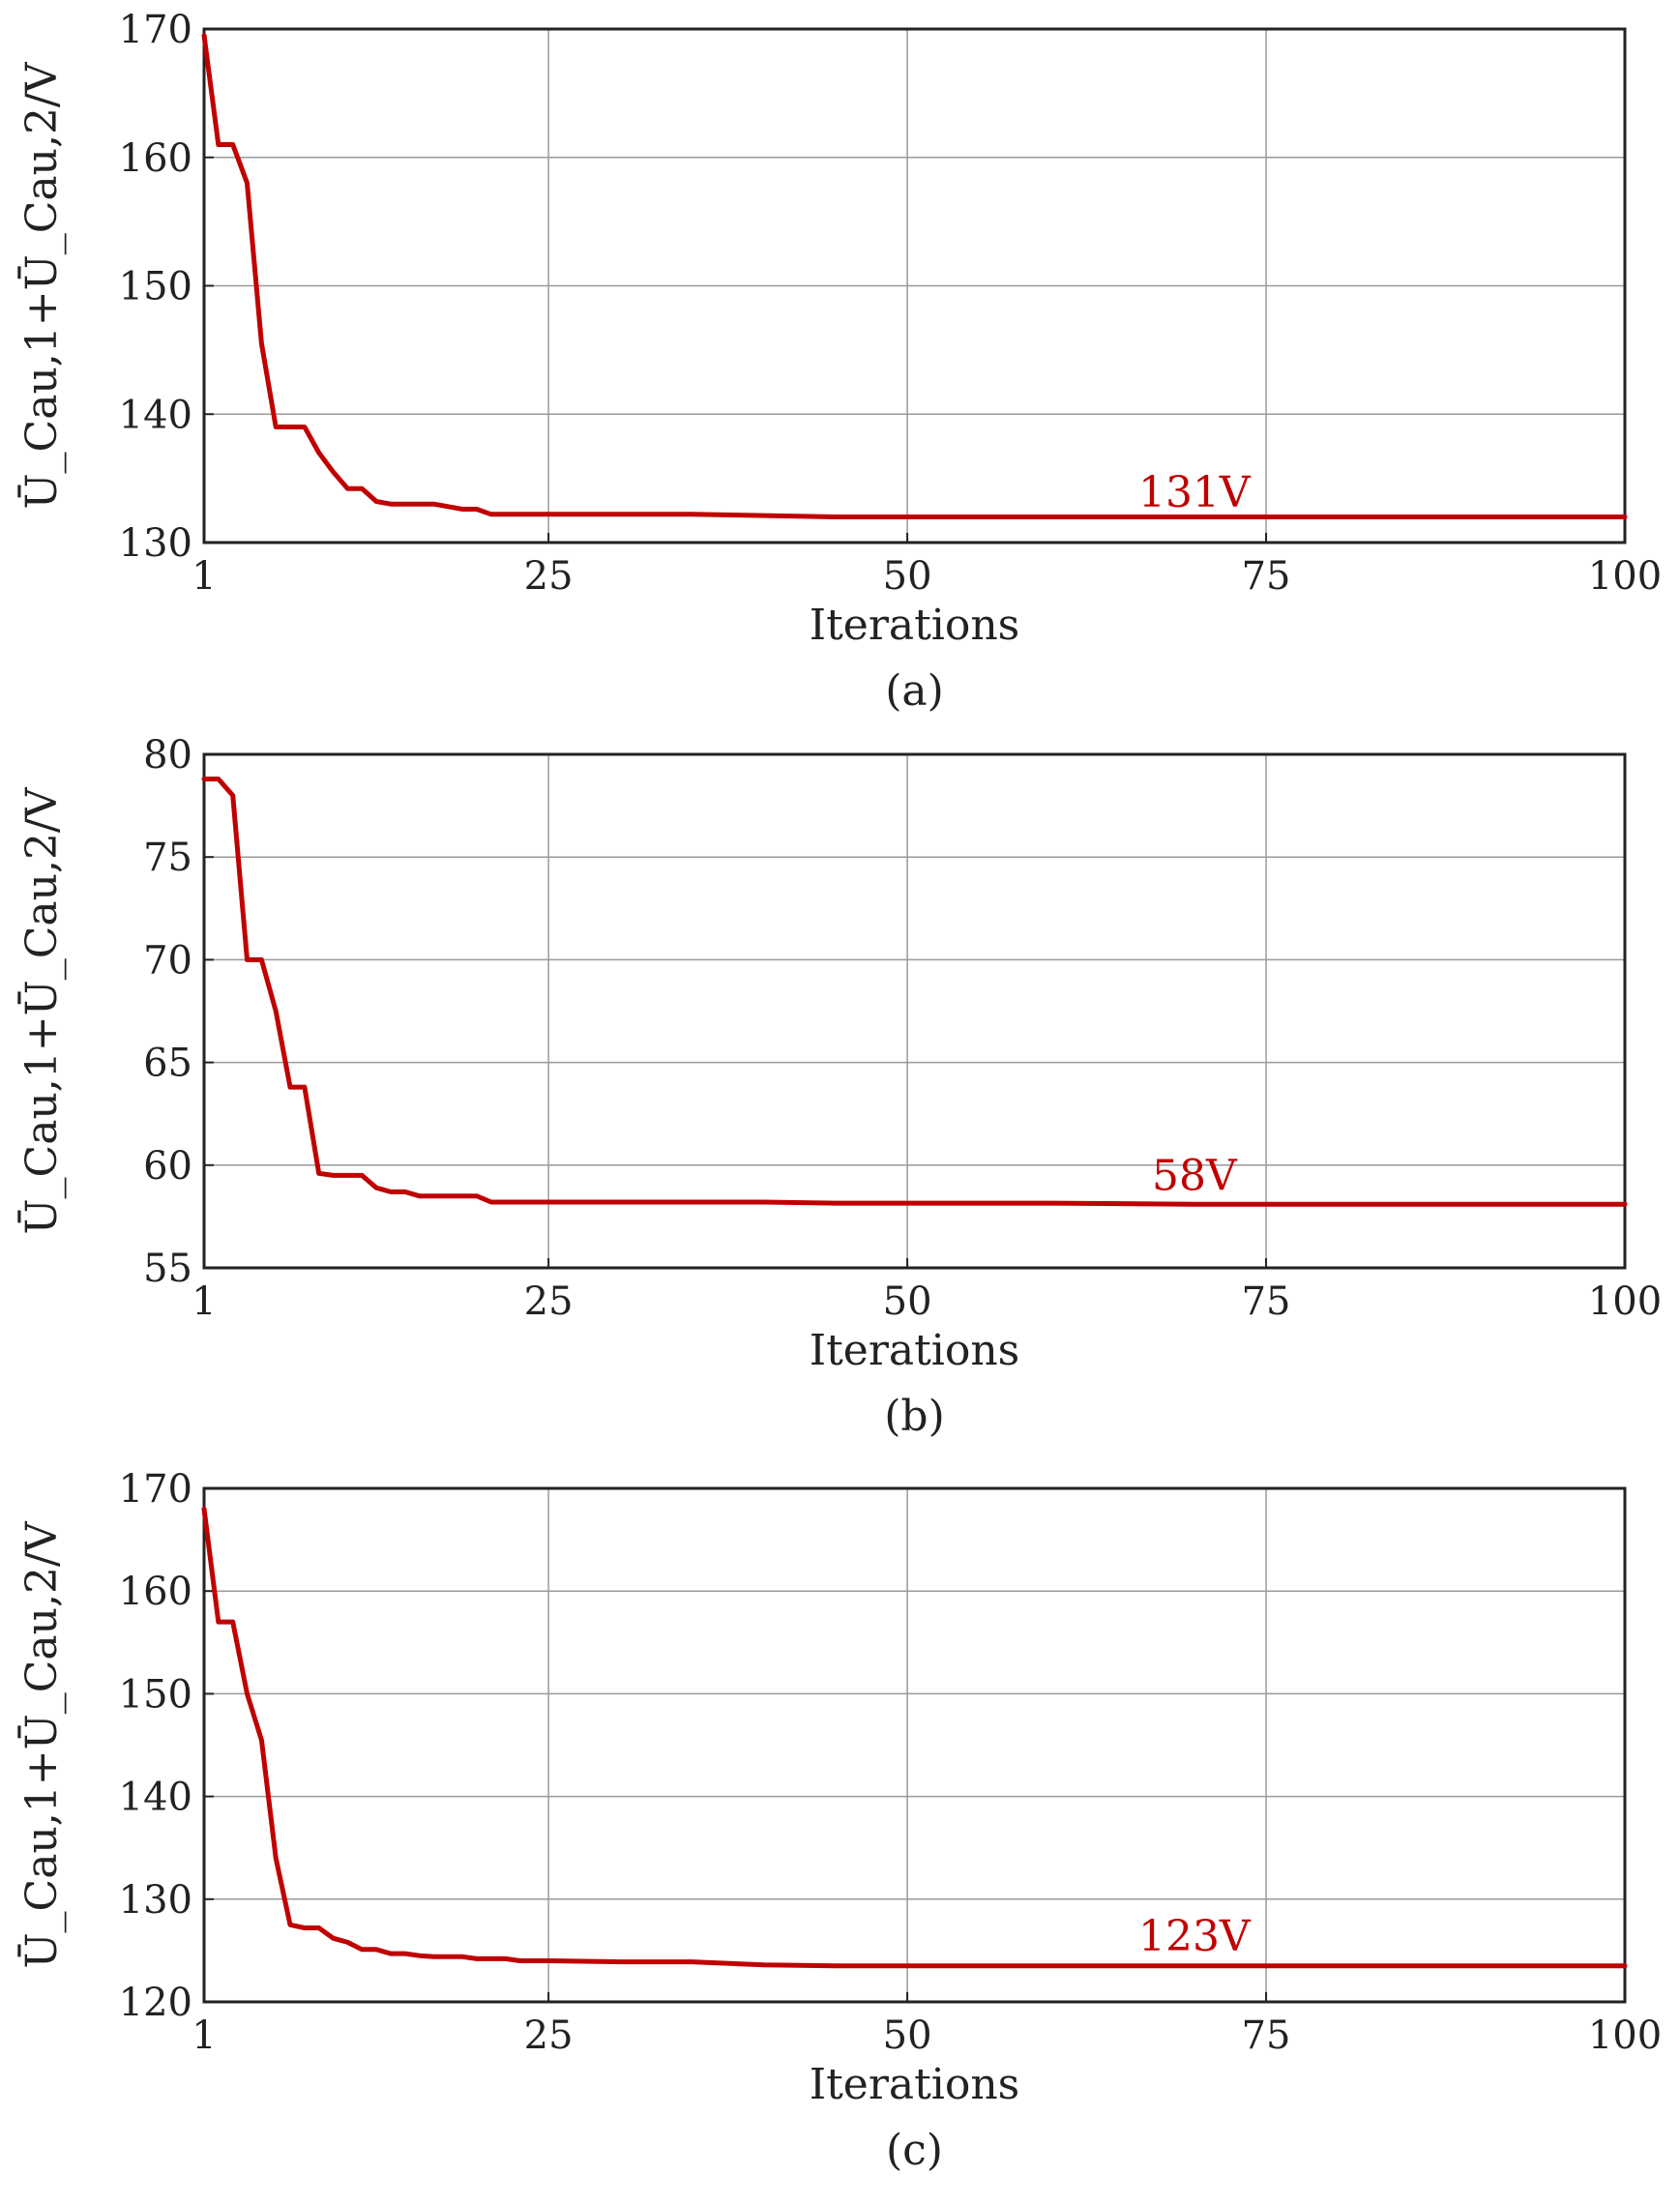 The height and width of the screenshot is (2204, 1680). What do you see at coordinates (167, 960) in the screenshot?
I see `y-tick-label: 70` at bounding box center [167, 960].